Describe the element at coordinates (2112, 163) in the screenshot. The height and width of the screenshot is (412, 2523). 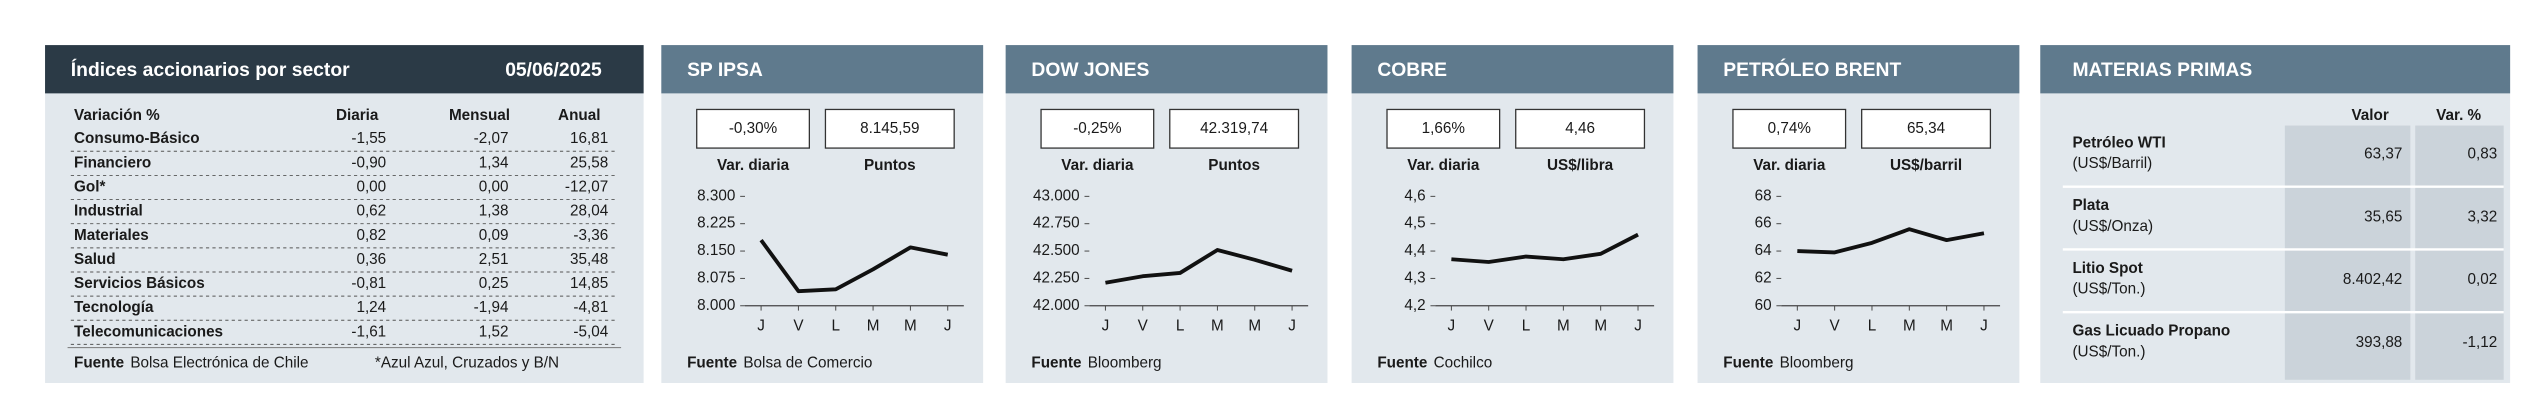
I see `item-unit: (US$/Barril)` at that location.